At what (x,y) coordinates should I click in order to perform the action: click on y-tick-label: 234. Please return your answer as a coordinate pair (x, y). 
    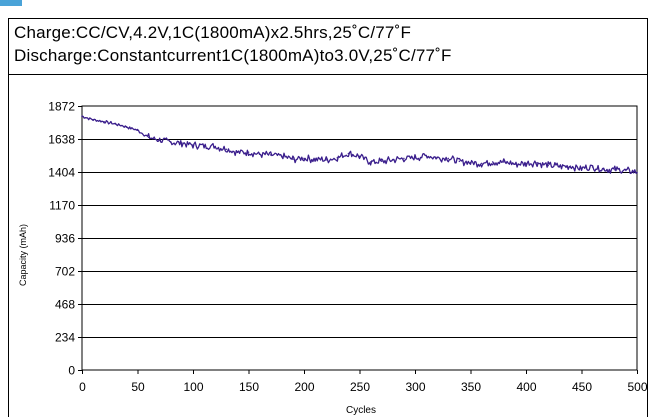
    Looking at the image, I should click on (65, 338).